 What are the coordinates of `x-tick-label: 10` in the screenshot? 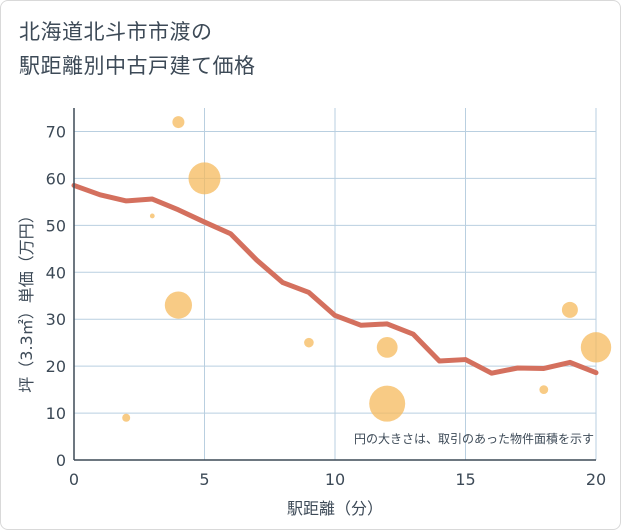 It's located at (335, 479).